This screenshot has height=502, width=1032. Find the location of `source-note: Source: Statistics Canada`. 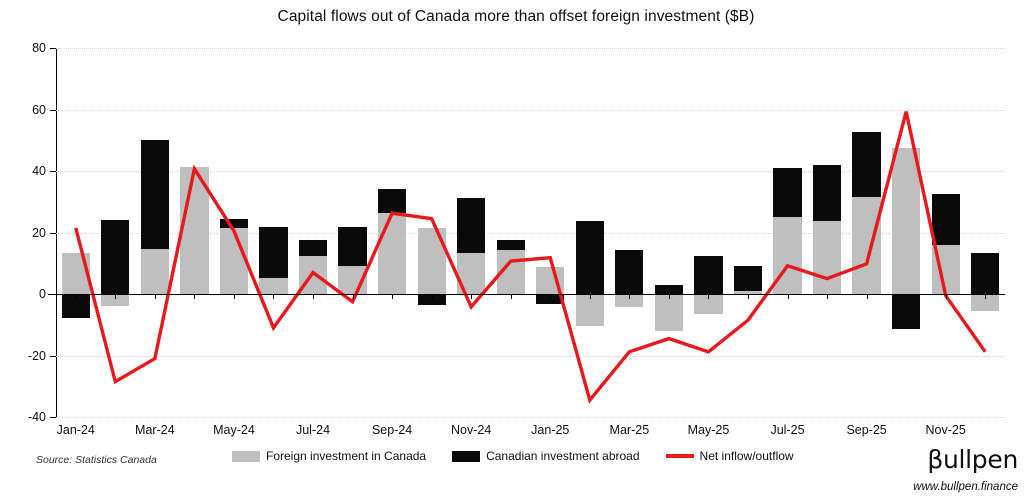

source-note: Source: Statistics Canada is located at coordinates (96, 460).